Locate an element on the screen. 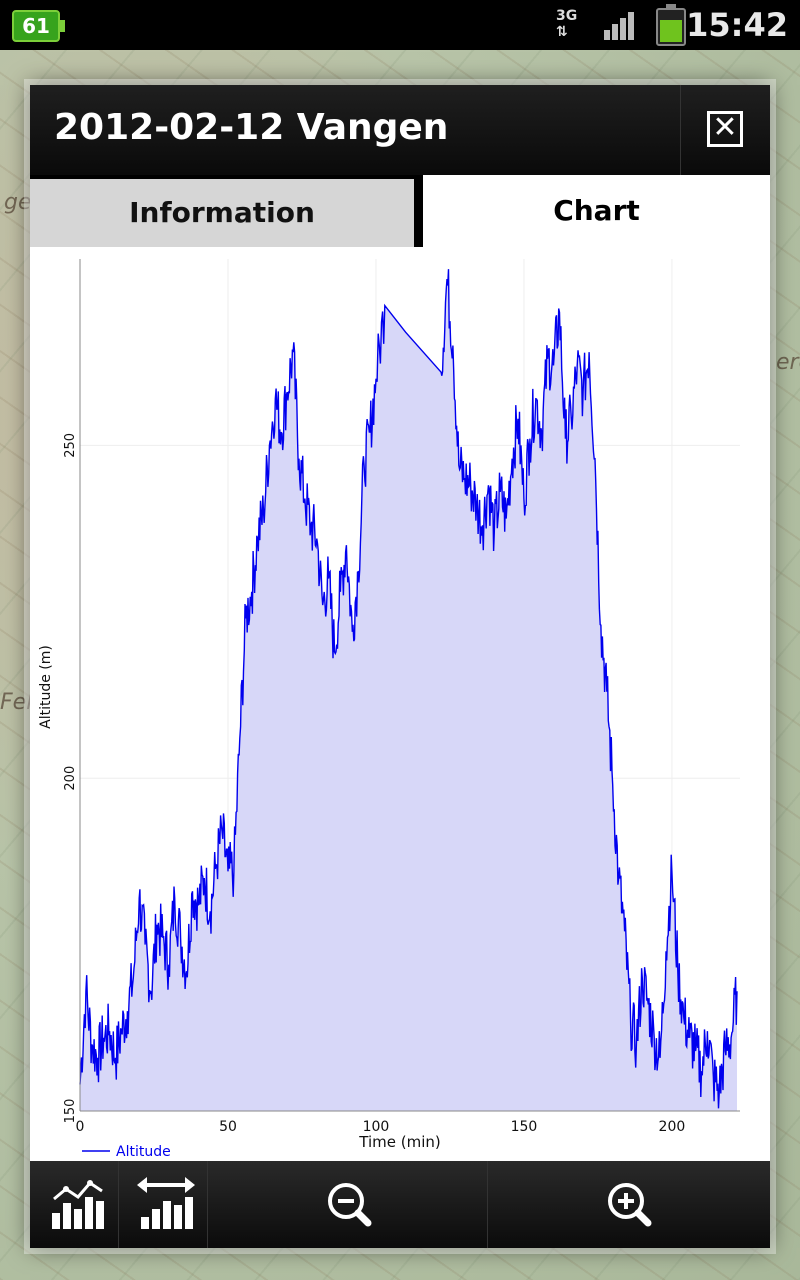  zoom-out-icon is located at coordinates (348, 1204).